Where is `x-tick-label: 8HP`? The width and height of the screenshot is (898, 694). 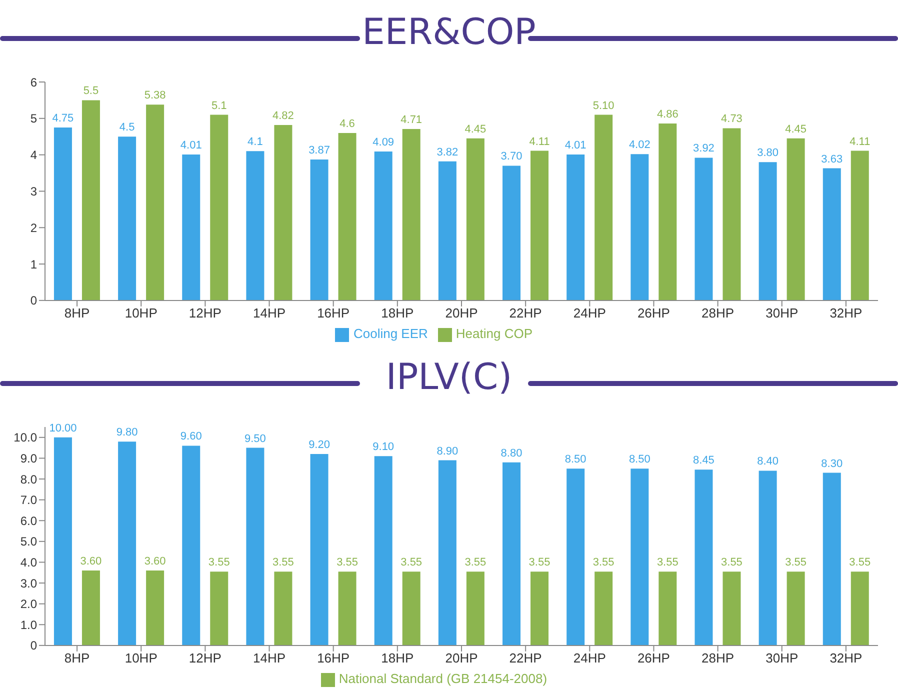
x-tick-label: 8HP is located at coordinates (77, 658).